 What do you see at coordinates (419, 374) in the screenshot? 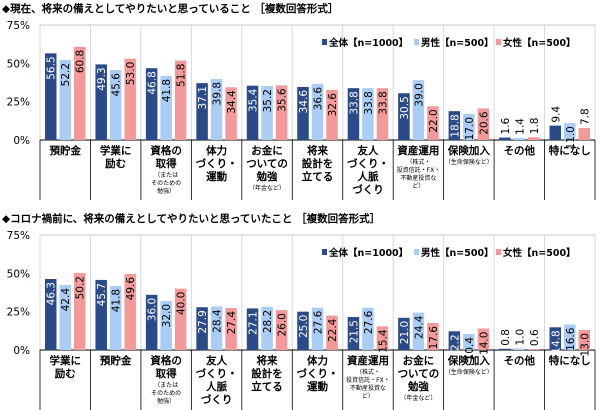
I see `category-label: ついての` at bounding box center [419, 374].